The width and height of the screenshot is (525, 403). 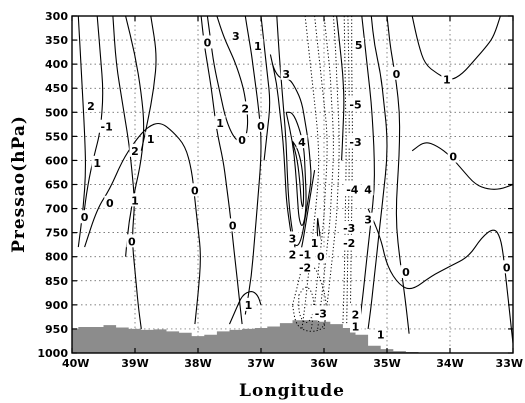 I want to click on y-tick-label: 350, so click(x=56, y=40).